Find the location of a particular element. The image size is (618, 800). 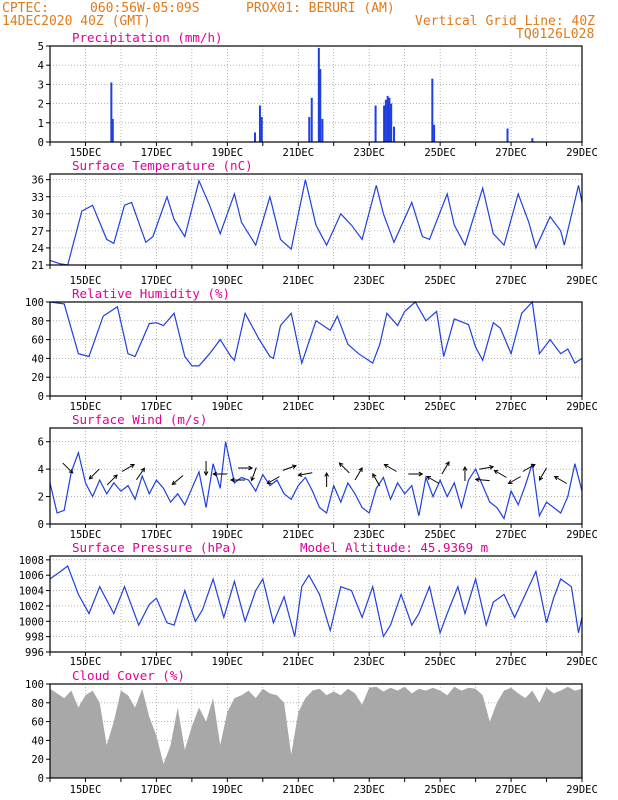

cloud-cover-xtick-label: 21DEC is located at coordinates (298, 790).